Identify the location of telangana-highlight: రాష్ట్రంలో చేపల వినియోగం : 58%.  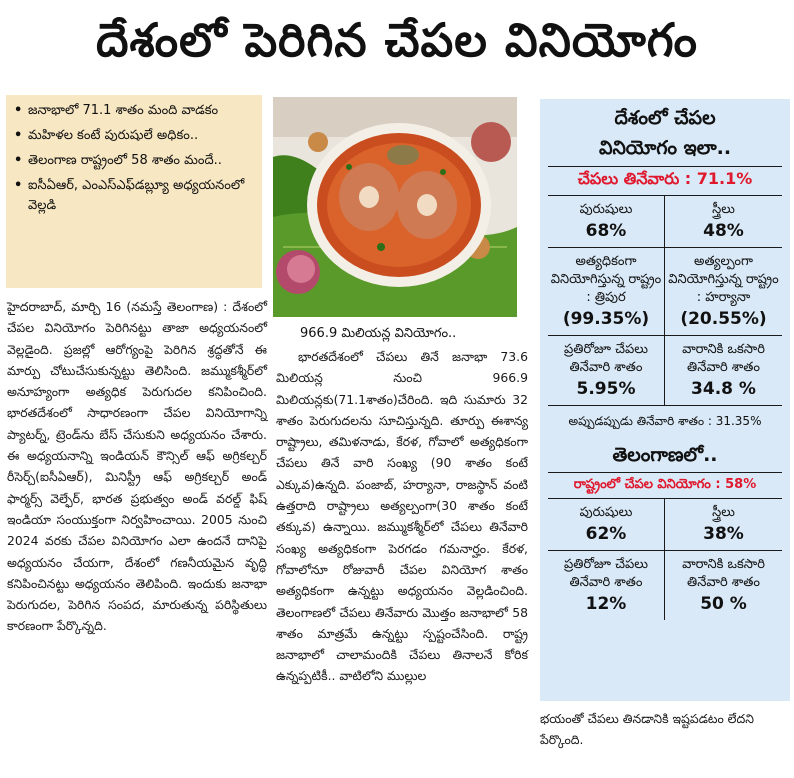
(665, 484).